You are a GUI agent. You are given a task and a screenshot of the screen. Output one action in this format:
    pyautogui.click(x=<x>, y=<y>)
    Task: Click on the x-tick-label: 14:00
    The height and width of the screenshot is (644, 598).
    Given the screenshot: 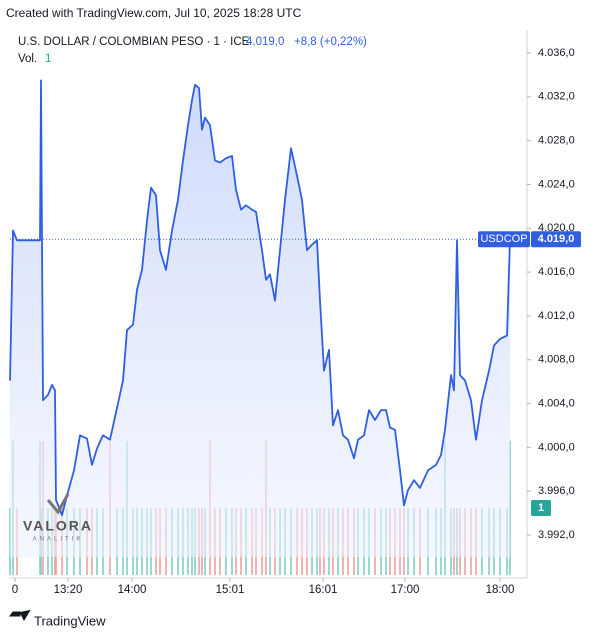 What is the action you would take?
    pyautogui.click(x=132, y=590)
    